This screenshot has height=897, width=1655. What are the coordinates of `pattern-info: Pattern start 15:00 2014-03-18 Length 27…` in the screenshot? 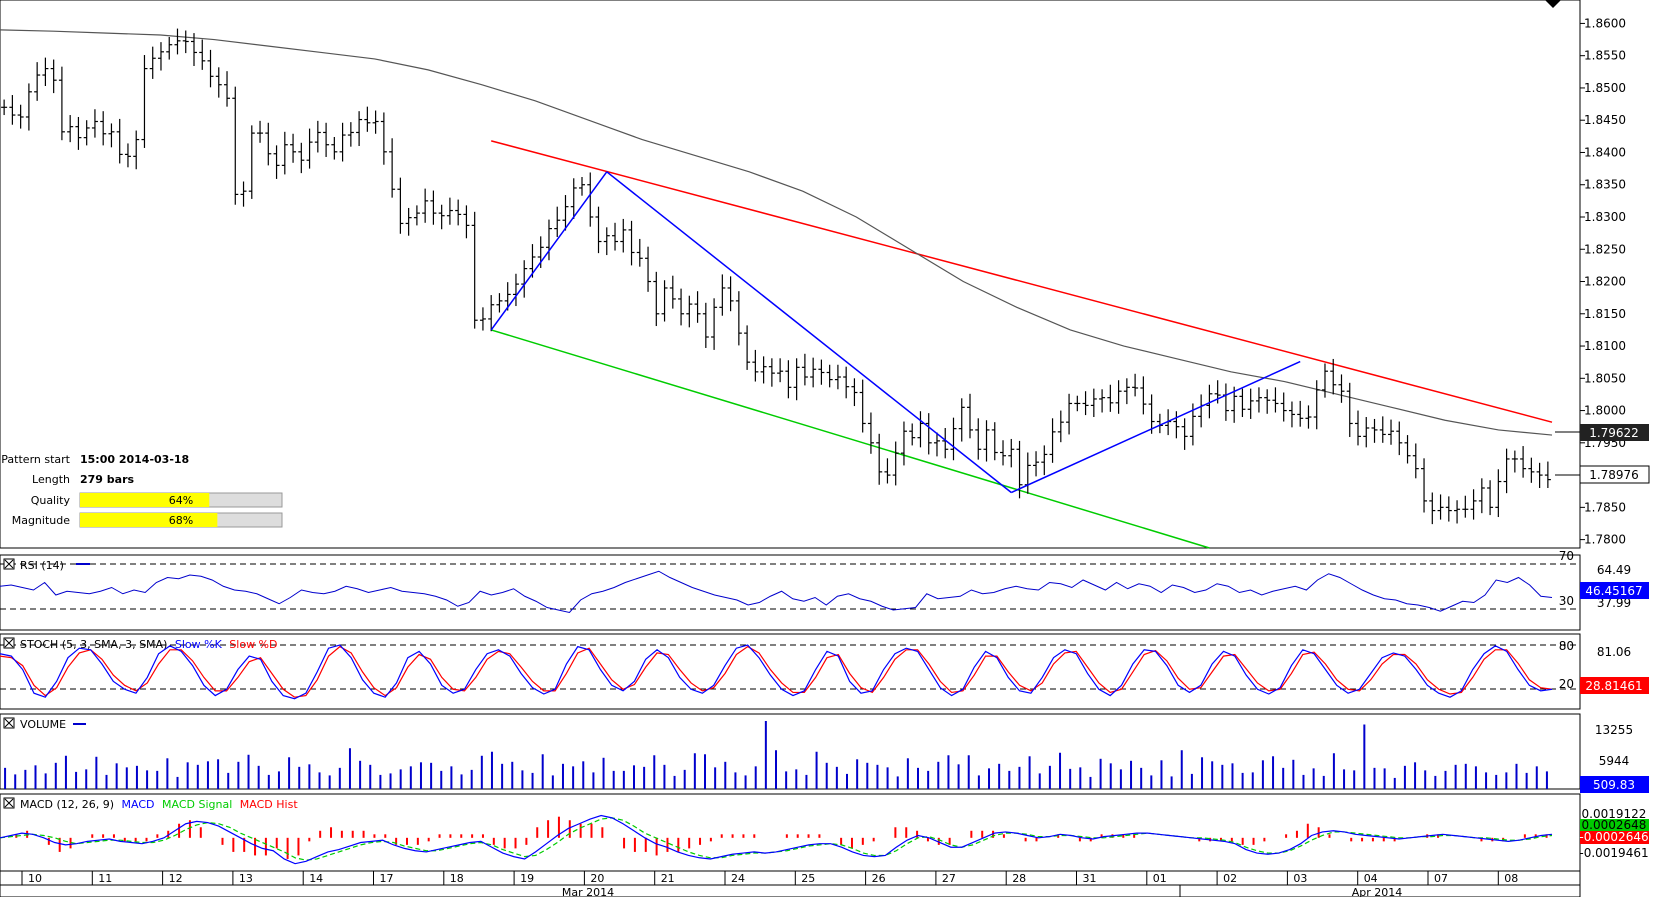 It's located at (142, 490).